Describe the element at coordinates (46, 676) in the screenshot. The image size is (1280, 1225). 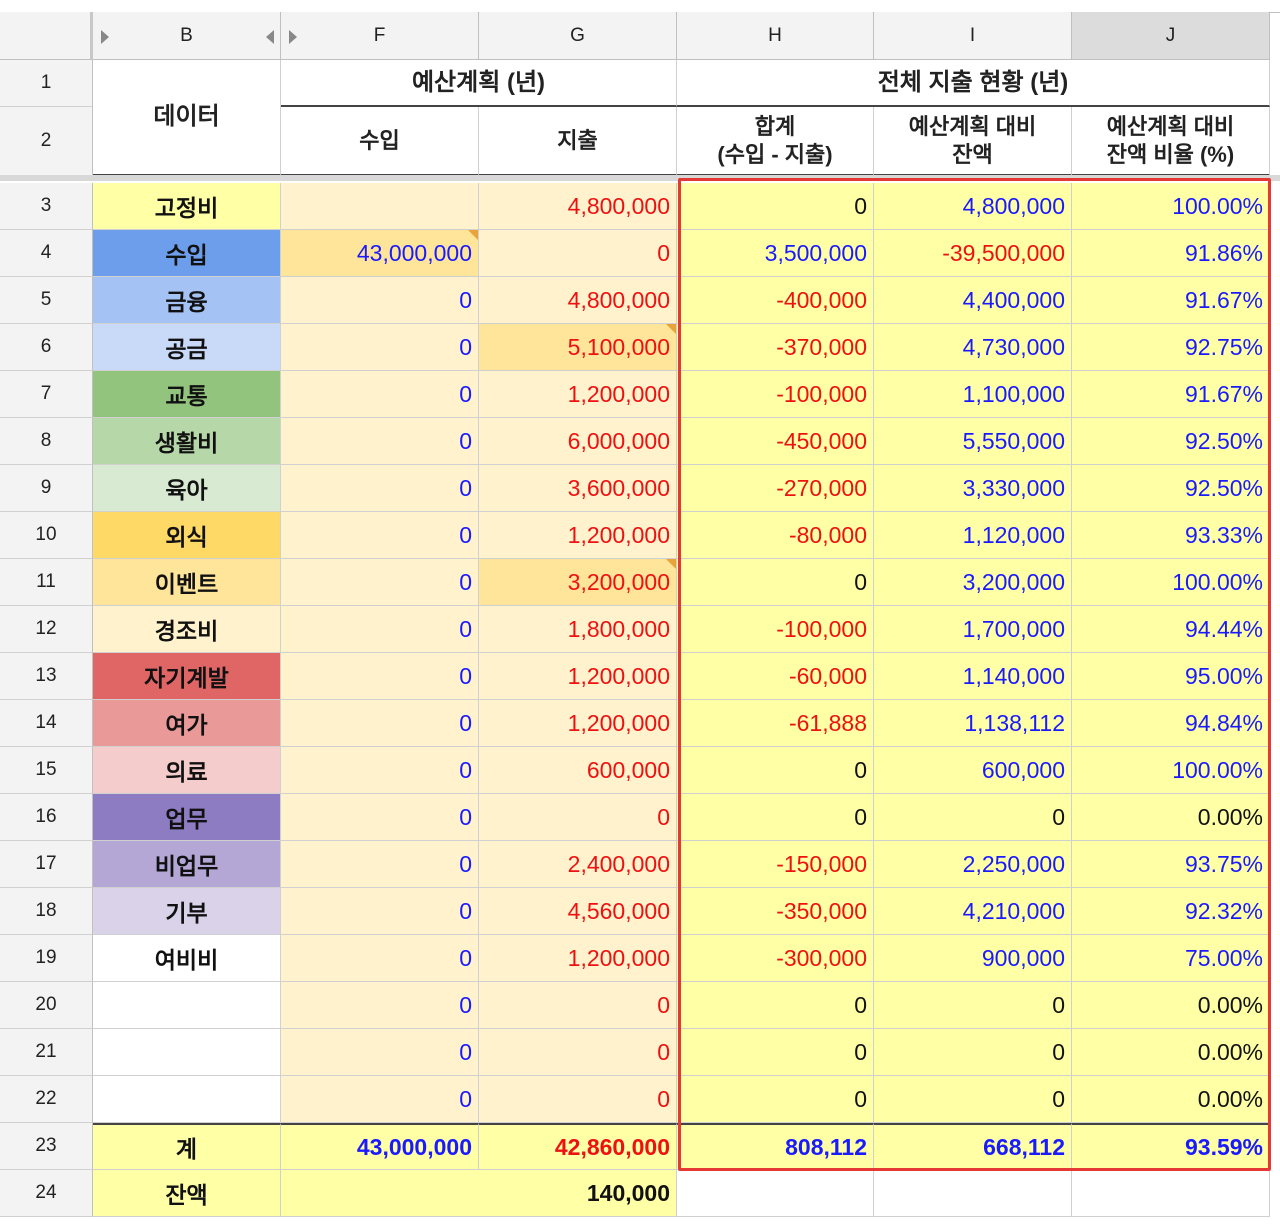
I see `row-header-13: 13` at that location.